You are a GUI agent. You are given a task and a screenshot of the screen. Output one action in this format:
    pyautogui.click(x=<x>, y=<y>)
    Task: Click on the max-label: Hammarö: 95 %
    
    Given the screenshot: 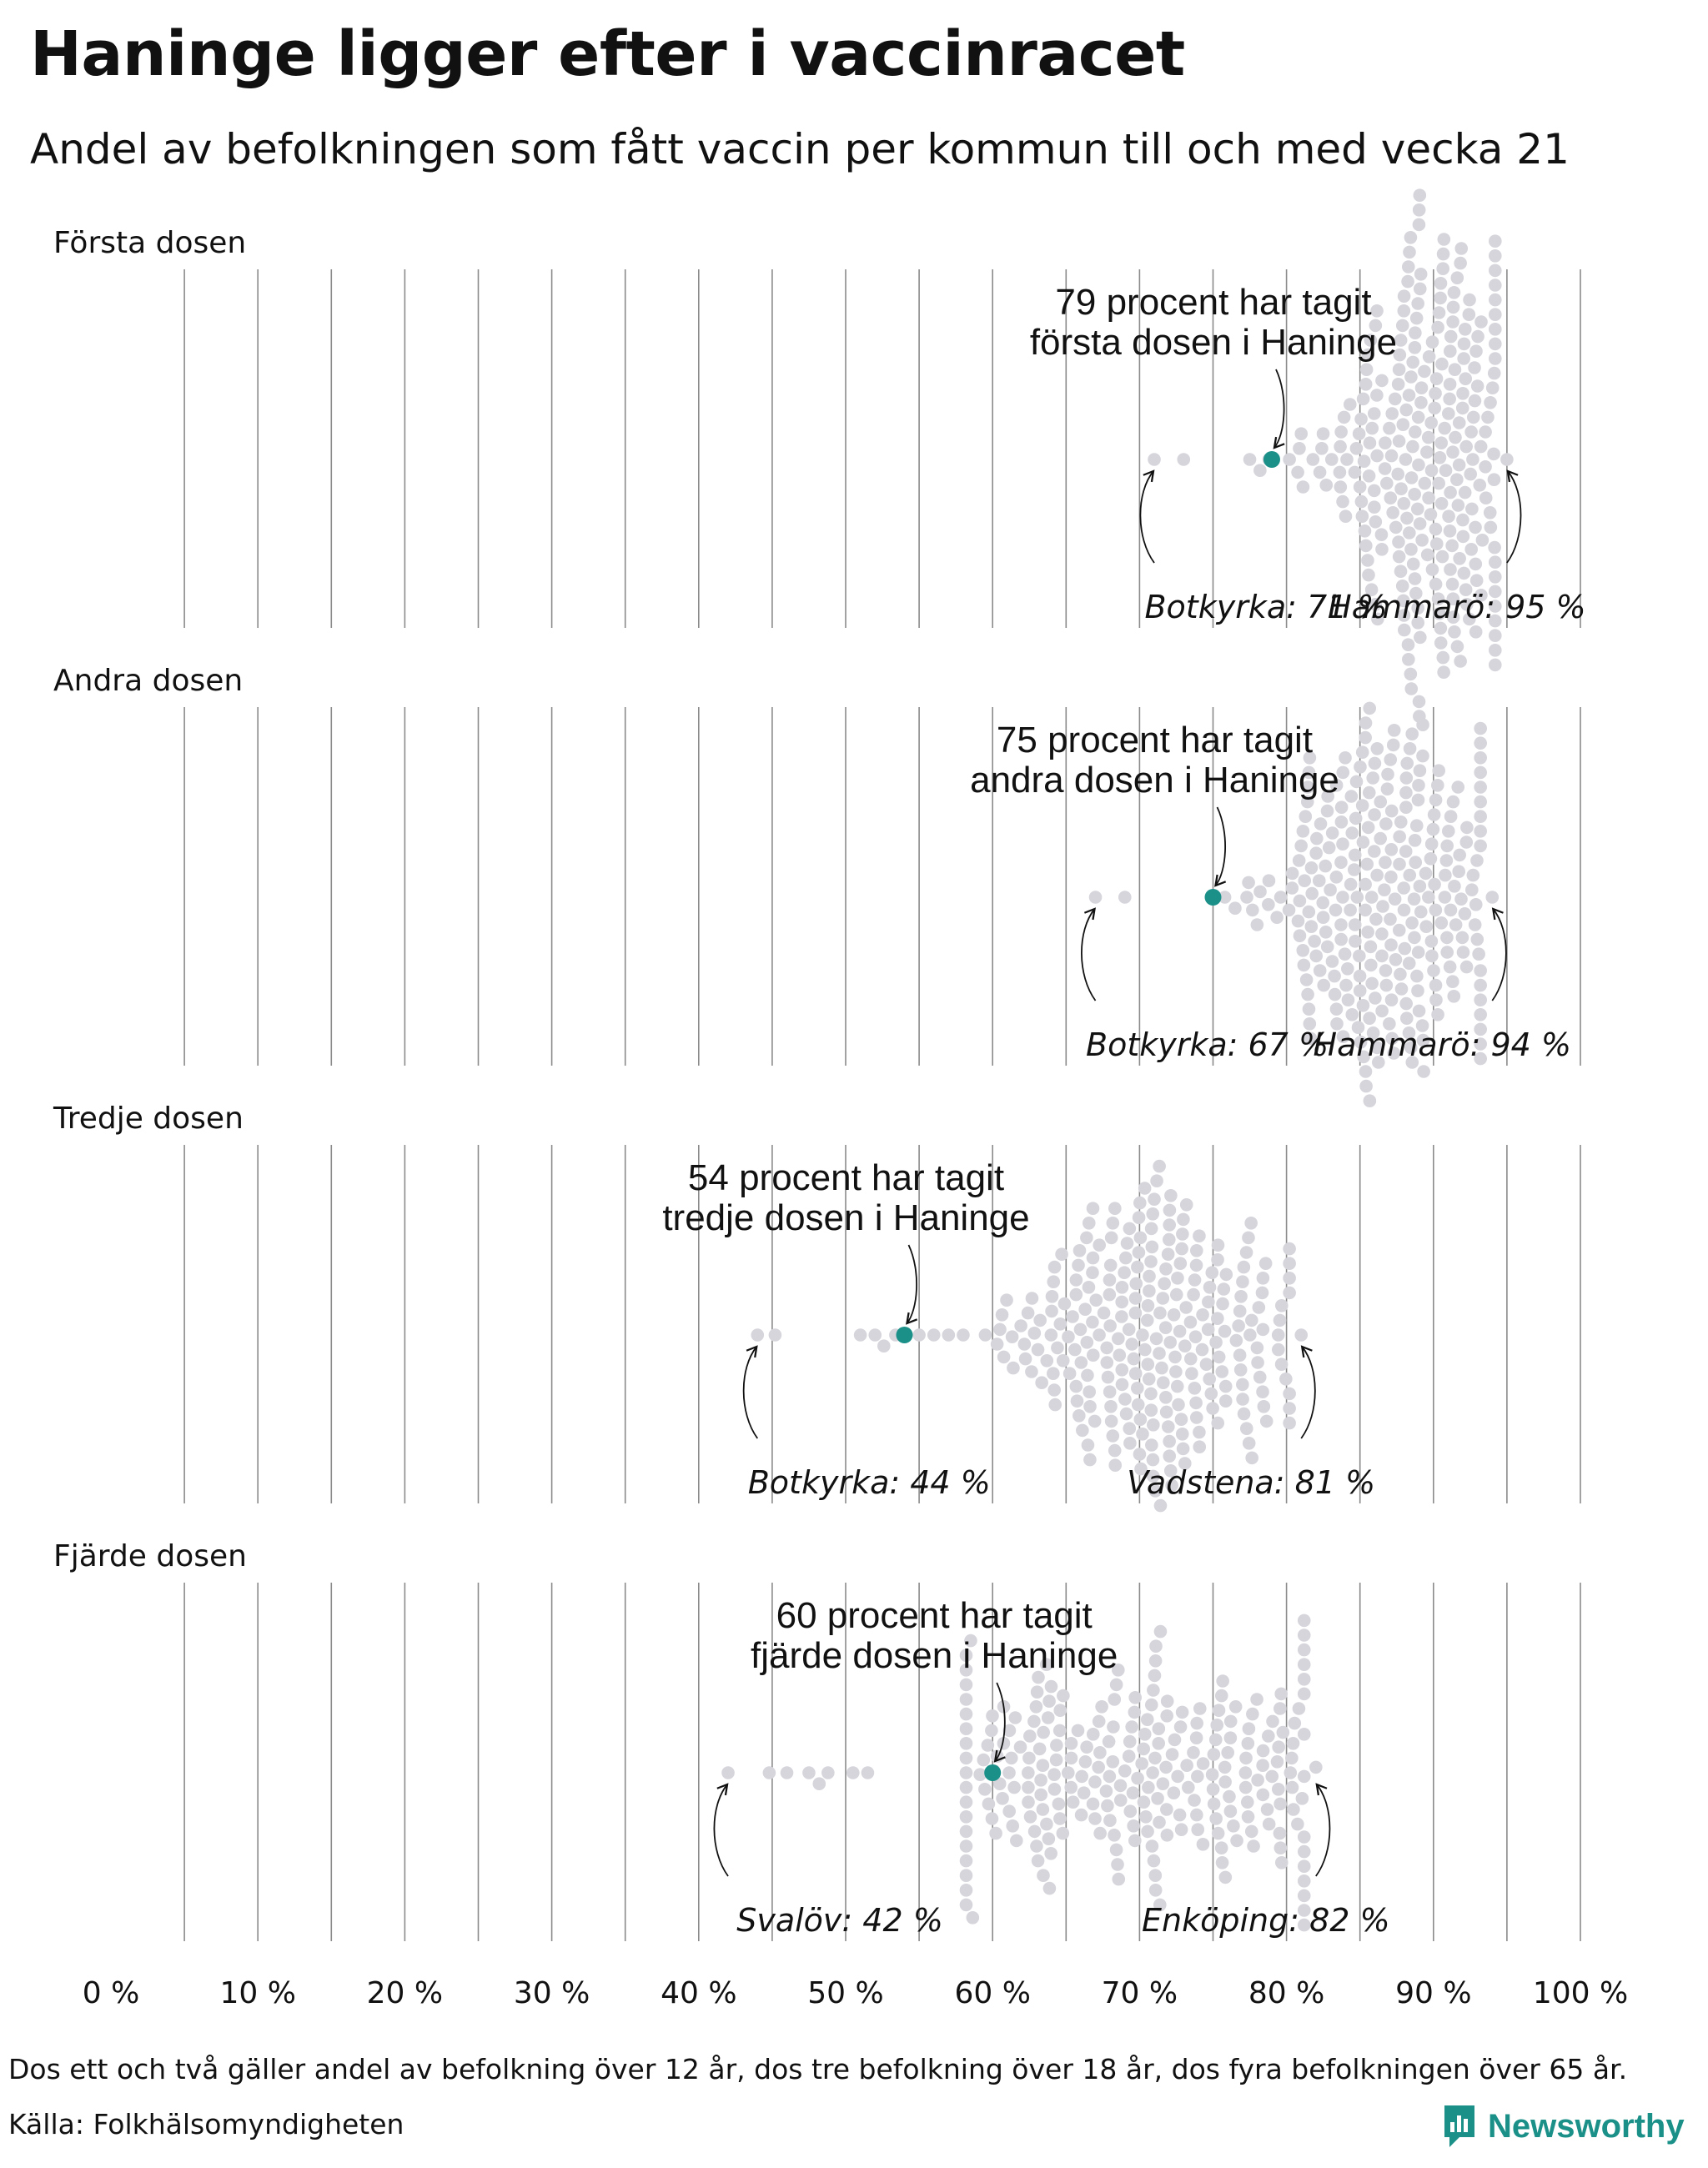 What is the action you would take?
    pyautogui.click(x=1456, y=607)
    